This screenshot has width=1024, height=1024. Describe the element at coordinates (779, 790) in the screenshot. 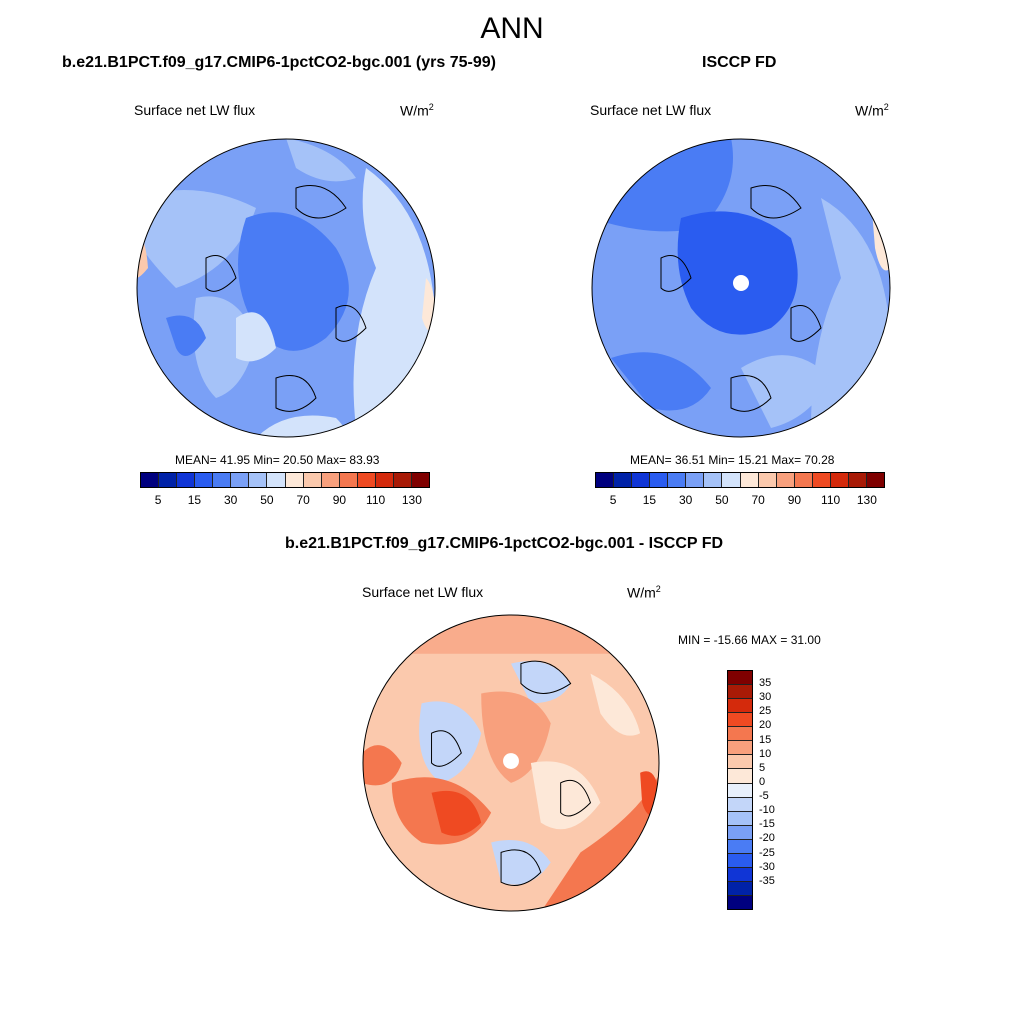

I see `panel-3-colorbar-ticks: 35 30 25 20 15 10 5 0 -5 -10 -15 -20 -25 -30 -35` at that location.